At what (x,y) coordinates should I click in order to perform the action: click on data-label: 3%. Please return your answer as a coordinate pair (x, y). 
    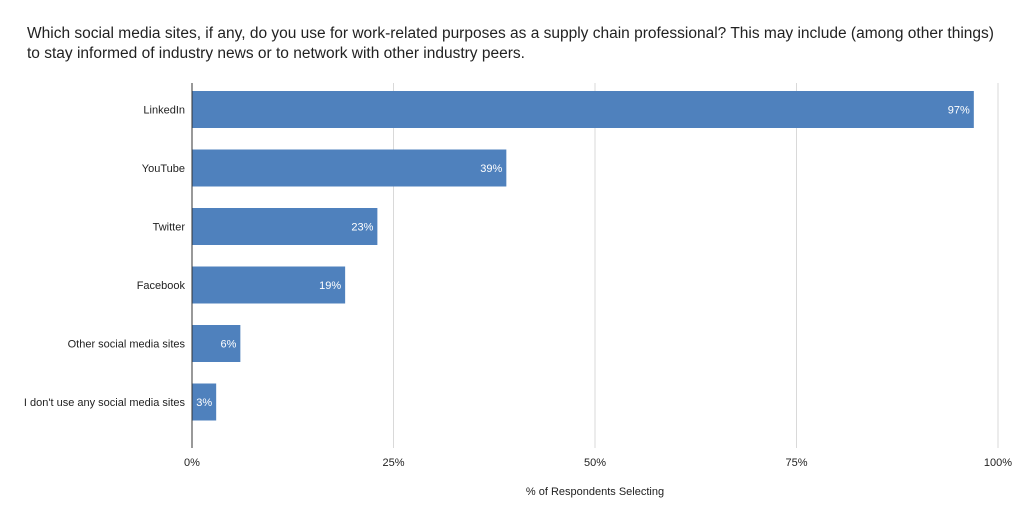
    Looking at the image, I should click on (204, 403).